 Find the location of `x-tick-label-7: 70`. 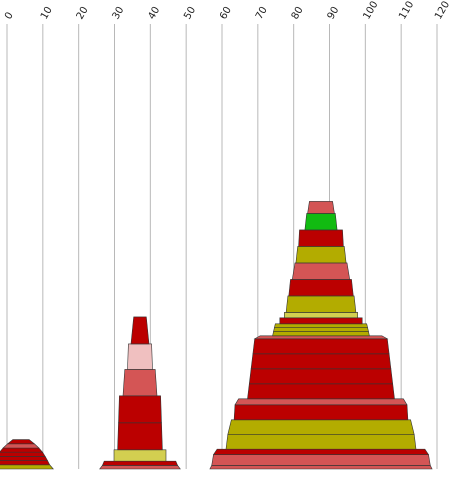

x-tick-label-7: 70 is located at coordinates (262, 13).